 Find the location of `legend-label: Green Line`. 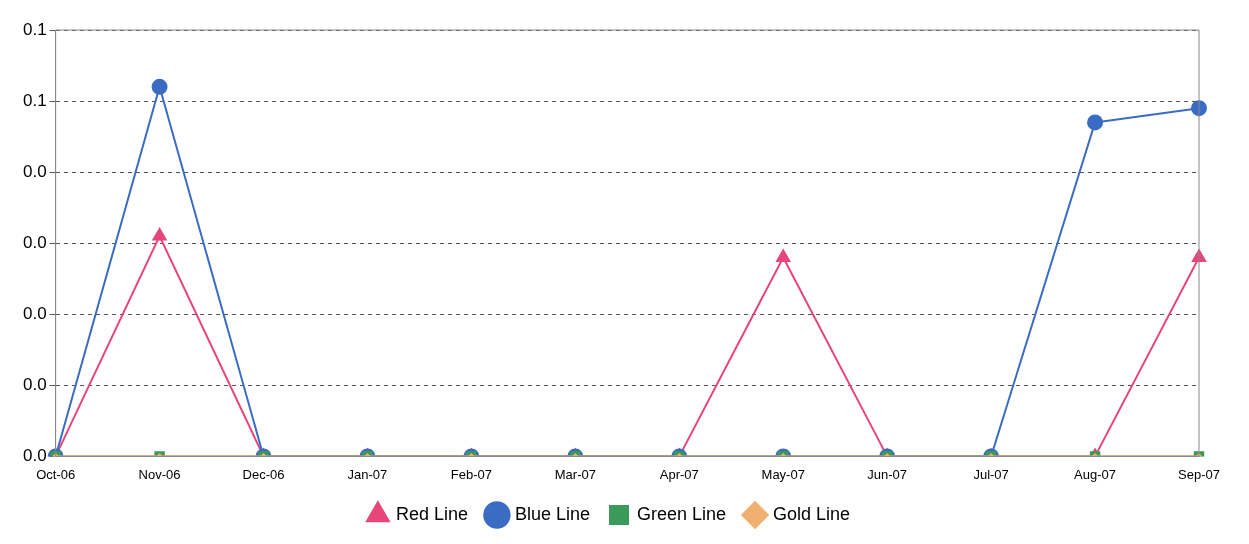

legend-label: Green Line is located at coordinates (682, 513).